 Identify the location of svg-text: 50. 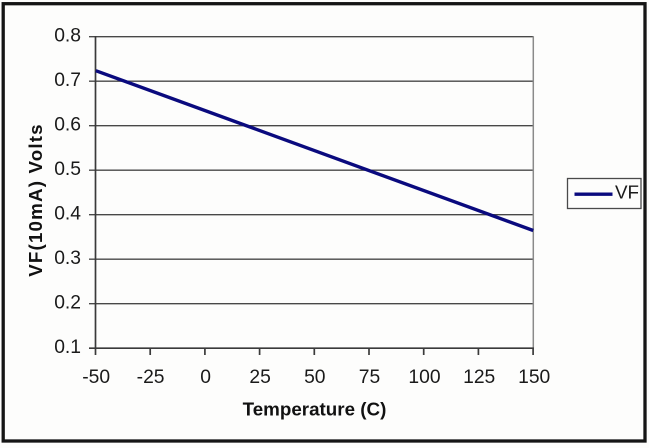
(314, 377).